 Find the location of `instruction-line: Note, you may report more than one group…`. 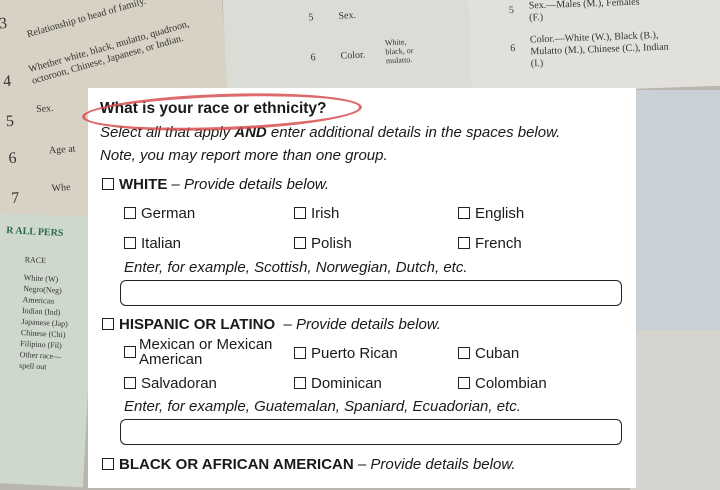

instruction-line: Note, you may report more than one group… is located at coordinates (244, 155).